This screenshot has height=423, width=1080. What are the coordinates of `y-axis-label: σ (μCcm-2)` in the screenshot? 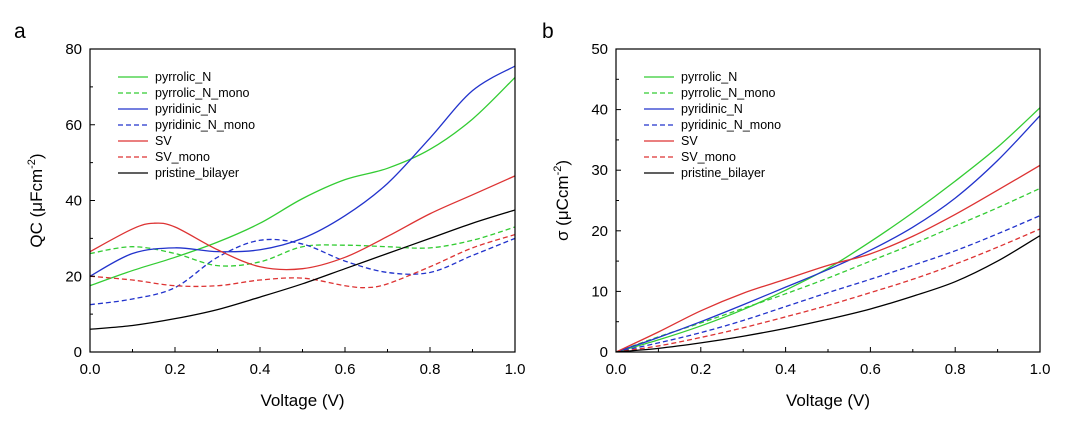 It's located at (562, 200).